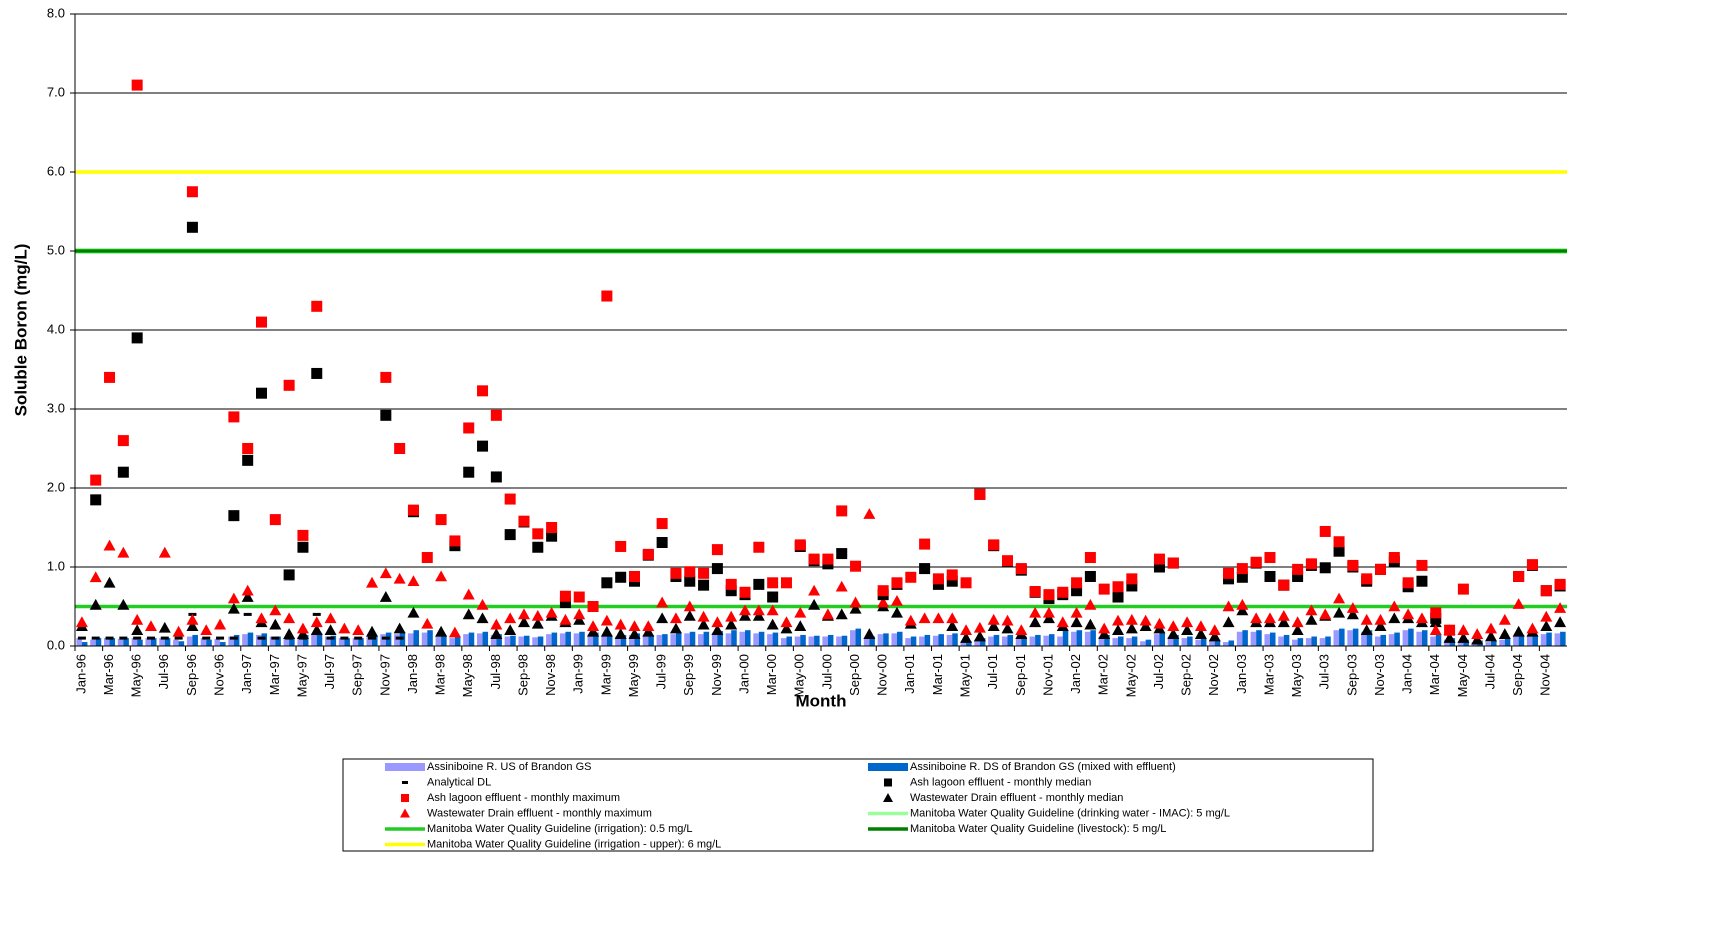 The image size is (1717, 934). I want to click on y-tick-label: 2.0, so click(56, 486).